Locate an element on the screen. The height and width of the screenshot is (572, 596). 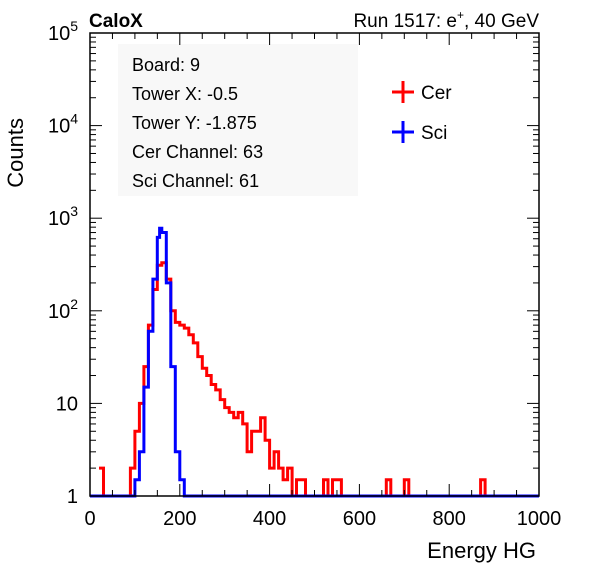
x-tick-label: 0 is located at coordinates (89, 519).